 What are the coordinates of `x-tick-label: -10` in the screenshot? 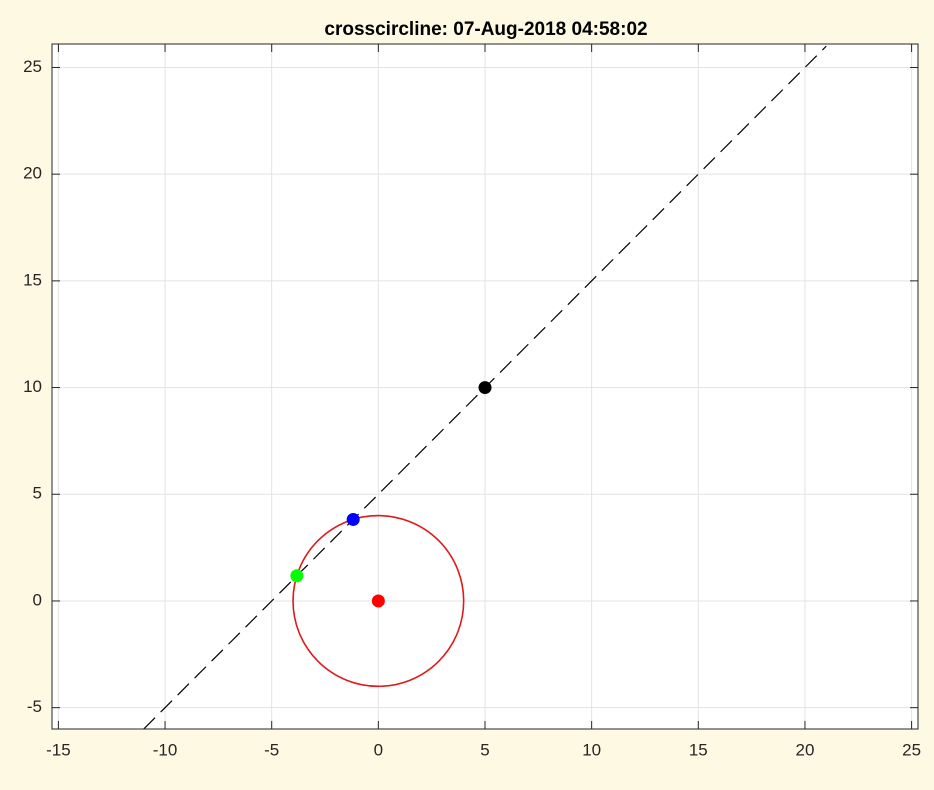 It's located at (165, 749).